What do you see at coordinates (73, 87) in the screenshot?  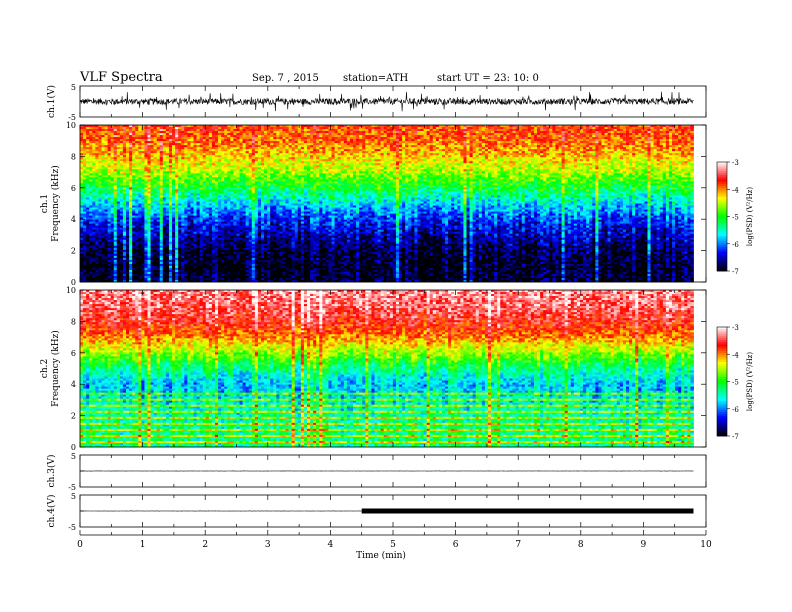 I see `ch1-waveform-ytick-label: 5` at bounding box center [73, 87].